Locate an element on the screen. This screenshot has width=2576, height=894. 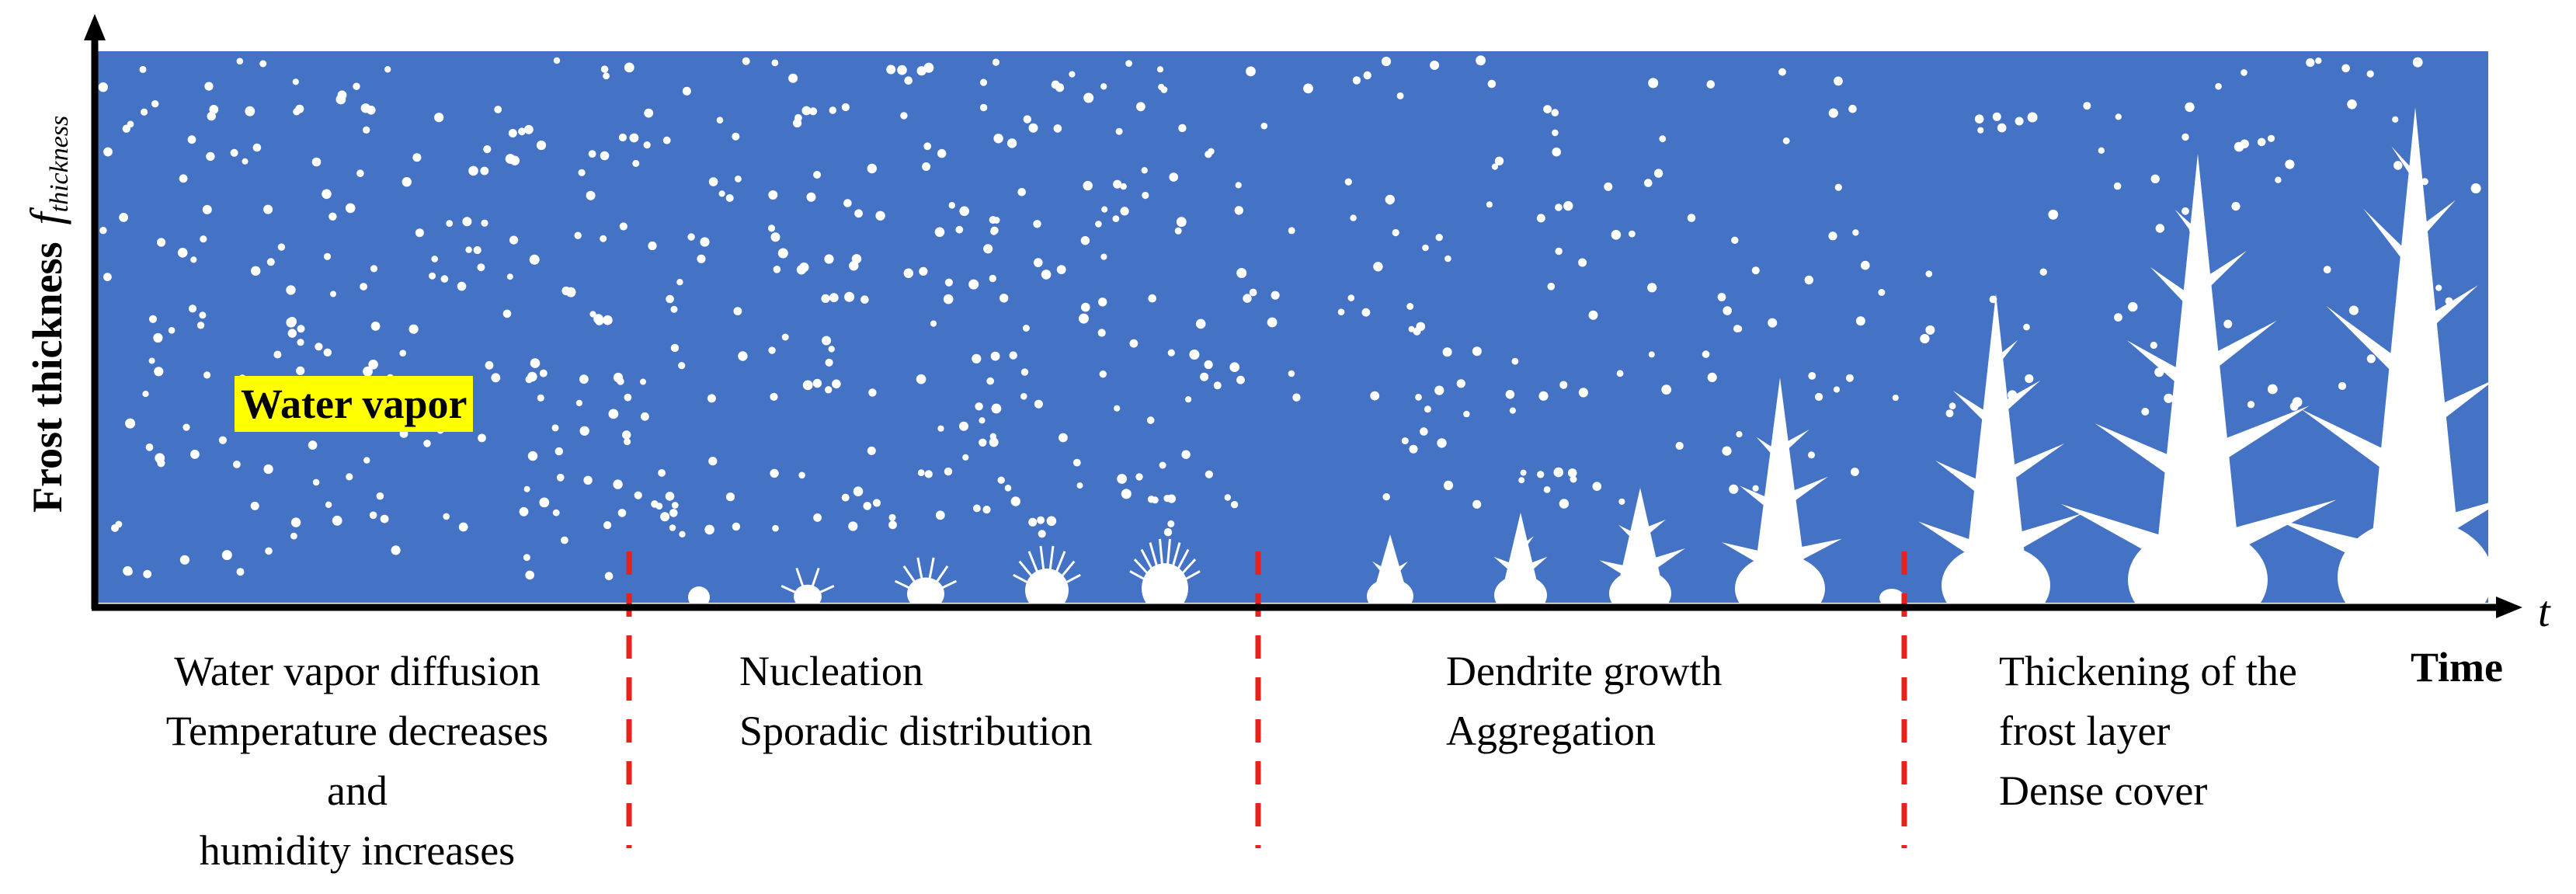
stage-4-line: frost layer is located at coordinates (2085, 731).